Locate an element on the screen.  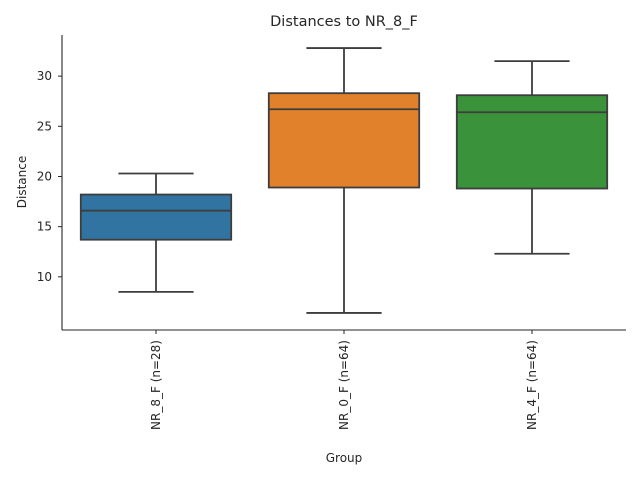
y-axis-ticks: 10 15 20 25 30 is located at coordinates (49, 176).